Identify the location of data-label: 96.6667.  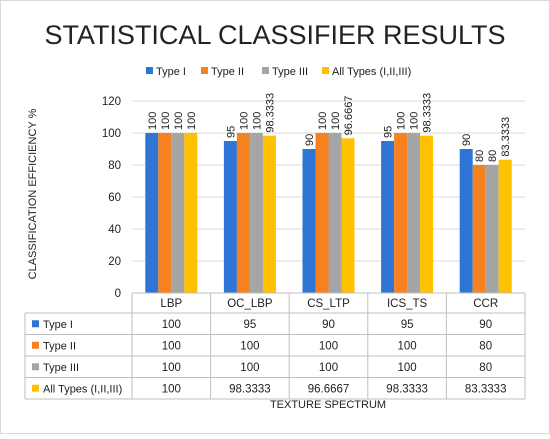
(349, 116).